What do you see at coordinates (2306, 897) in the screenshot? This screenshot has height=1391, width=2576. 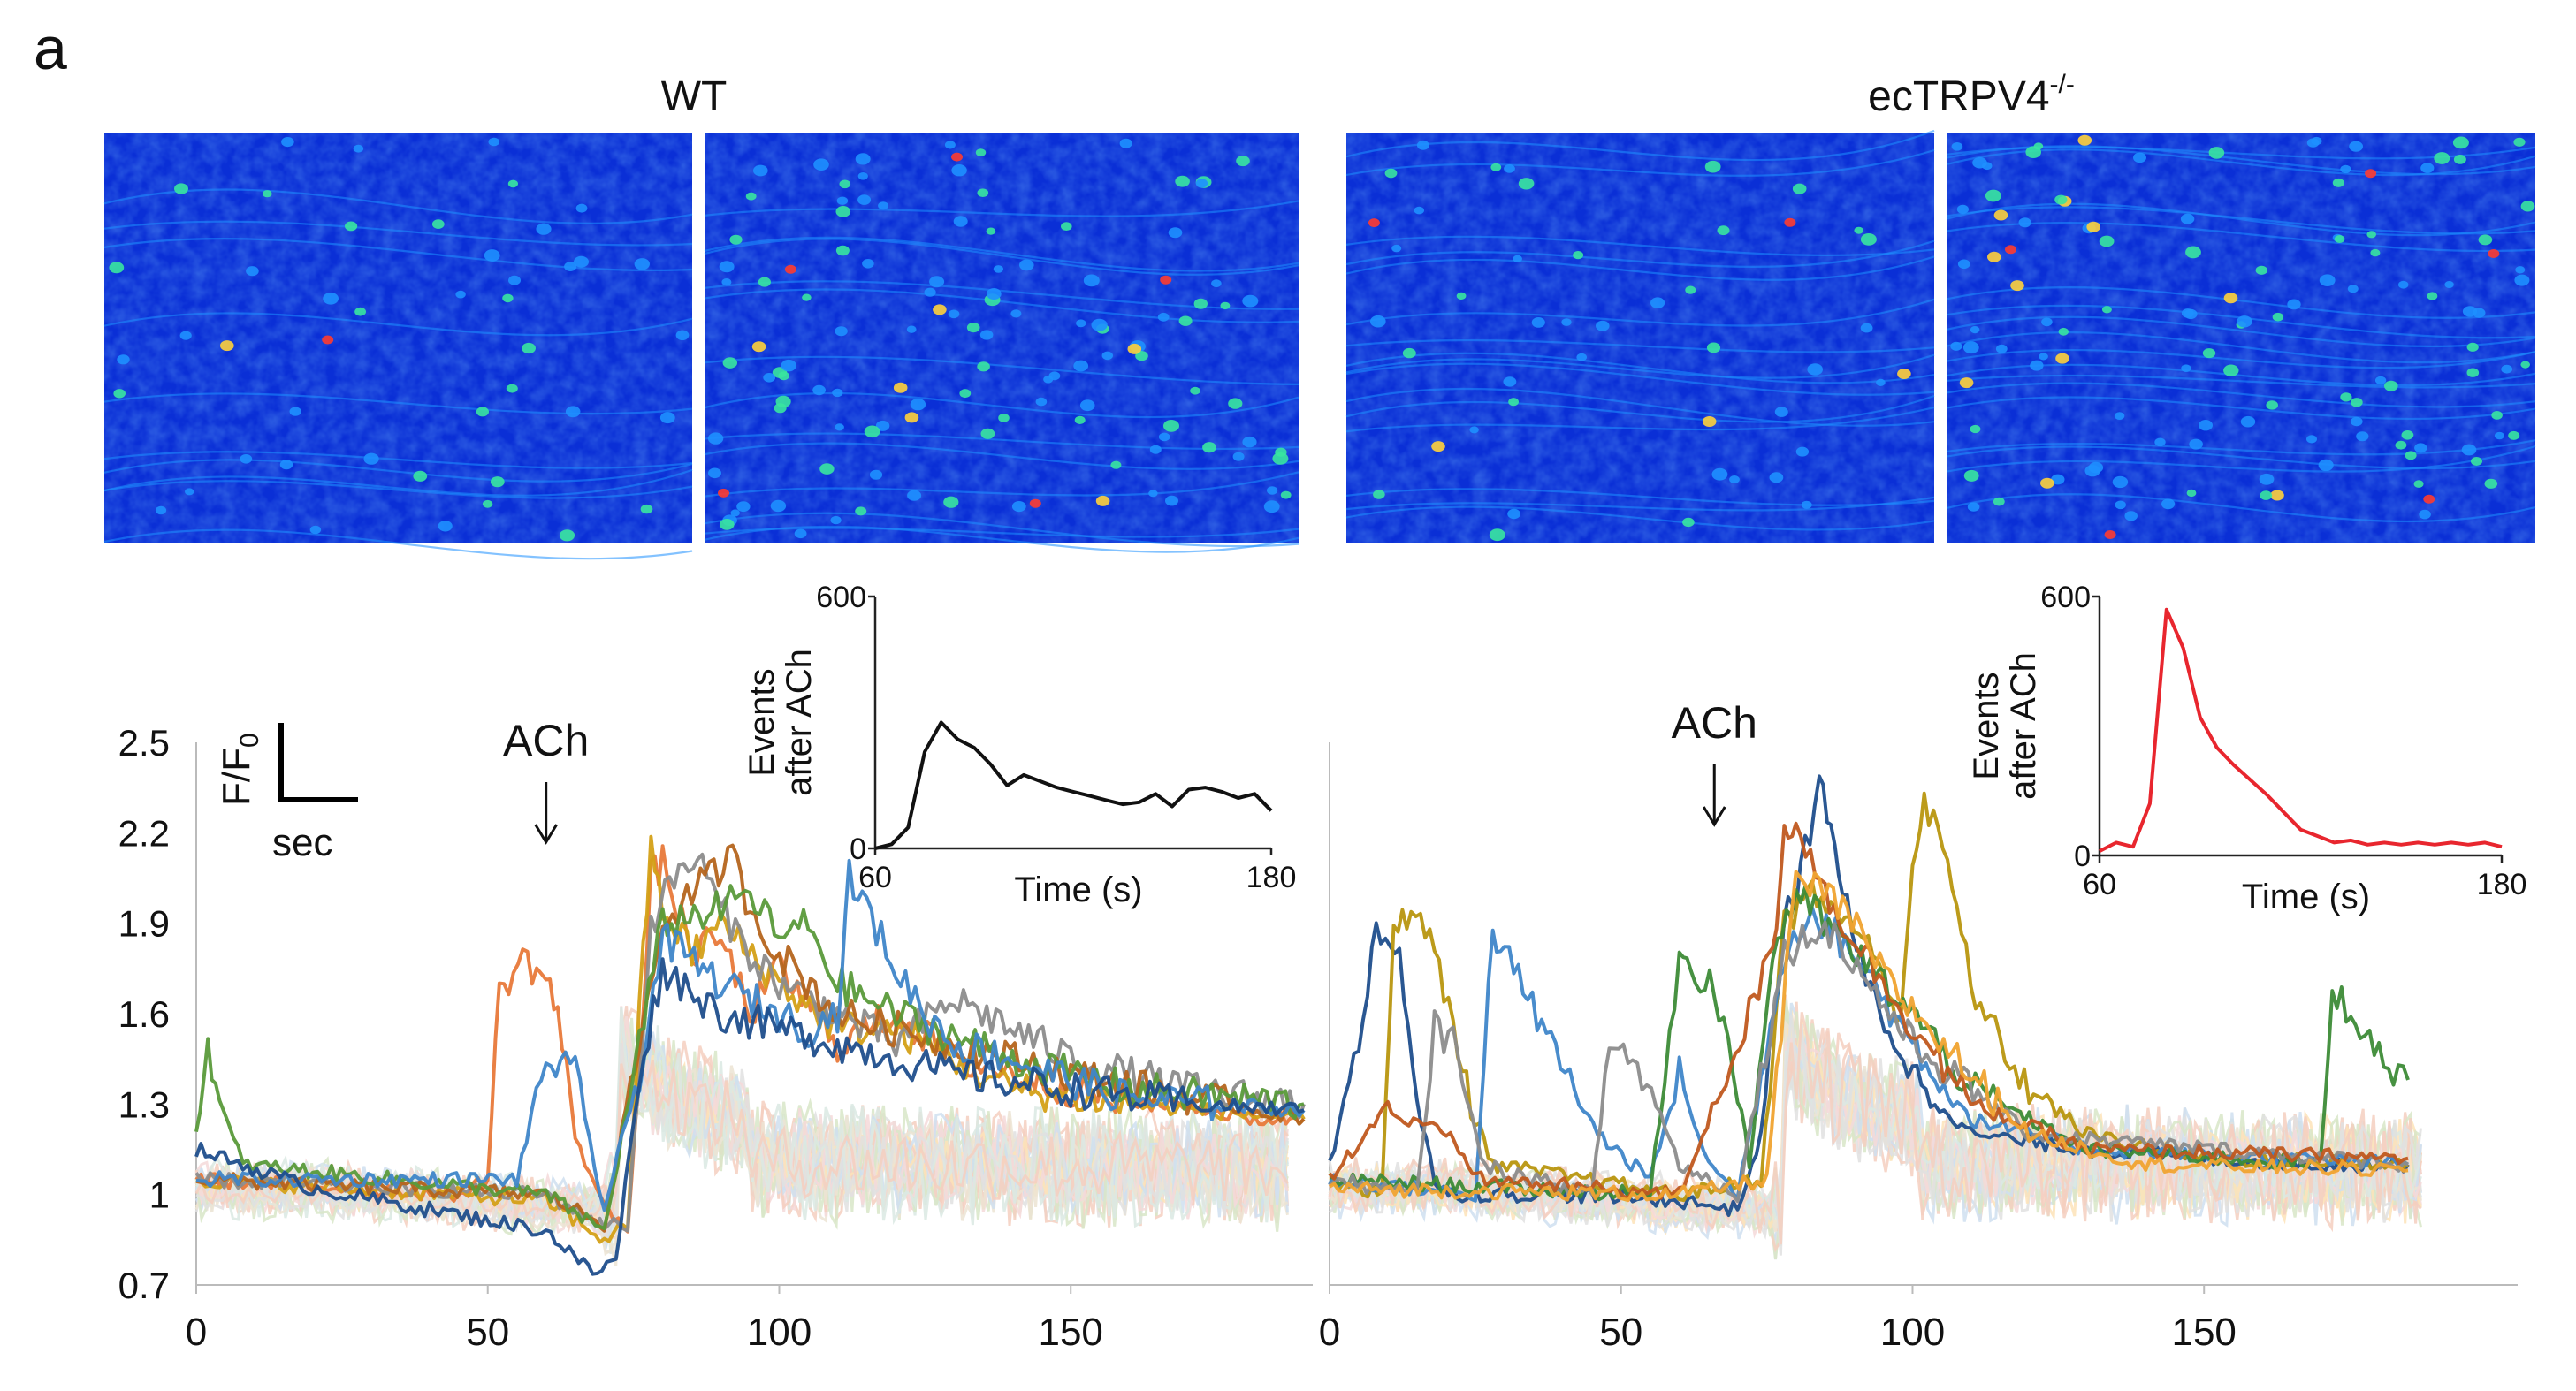 I see `inset-x-label: Time (s)` at bounding box center [2306, 897].